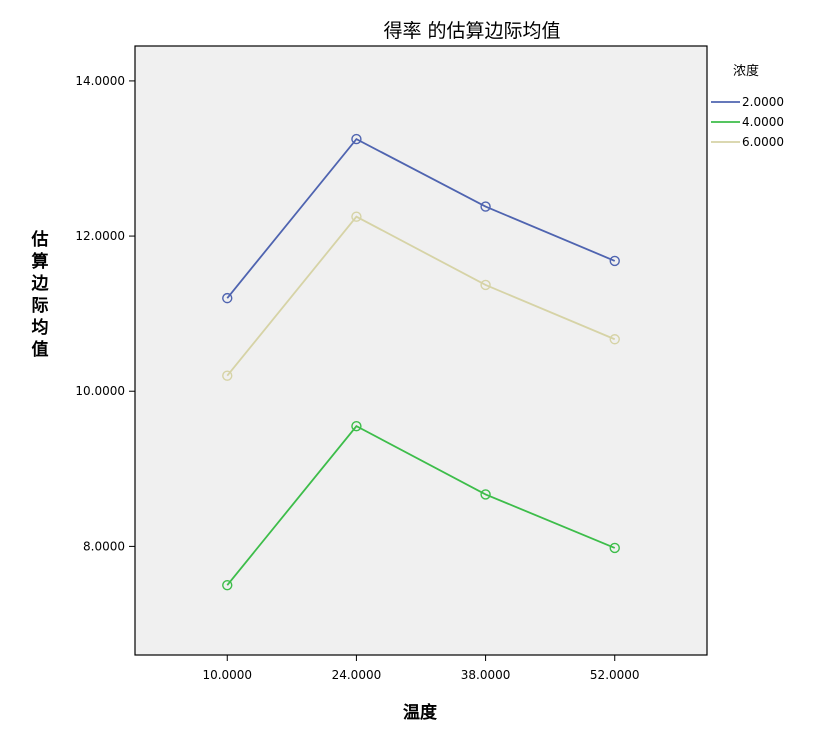  What do you see at coordinates (615, 675) in the screenshot?
I see `x-tick-label: 52.0000` at bounding box center [615, 675].